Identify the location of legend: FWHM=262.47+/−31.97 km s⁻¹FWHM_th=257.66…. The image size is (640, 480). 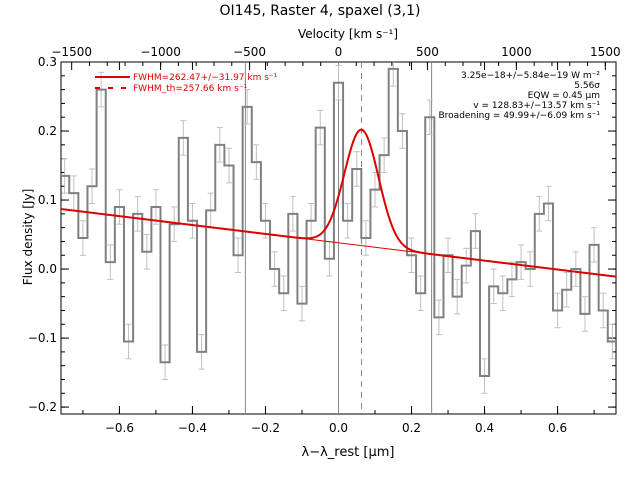
(186, 83).